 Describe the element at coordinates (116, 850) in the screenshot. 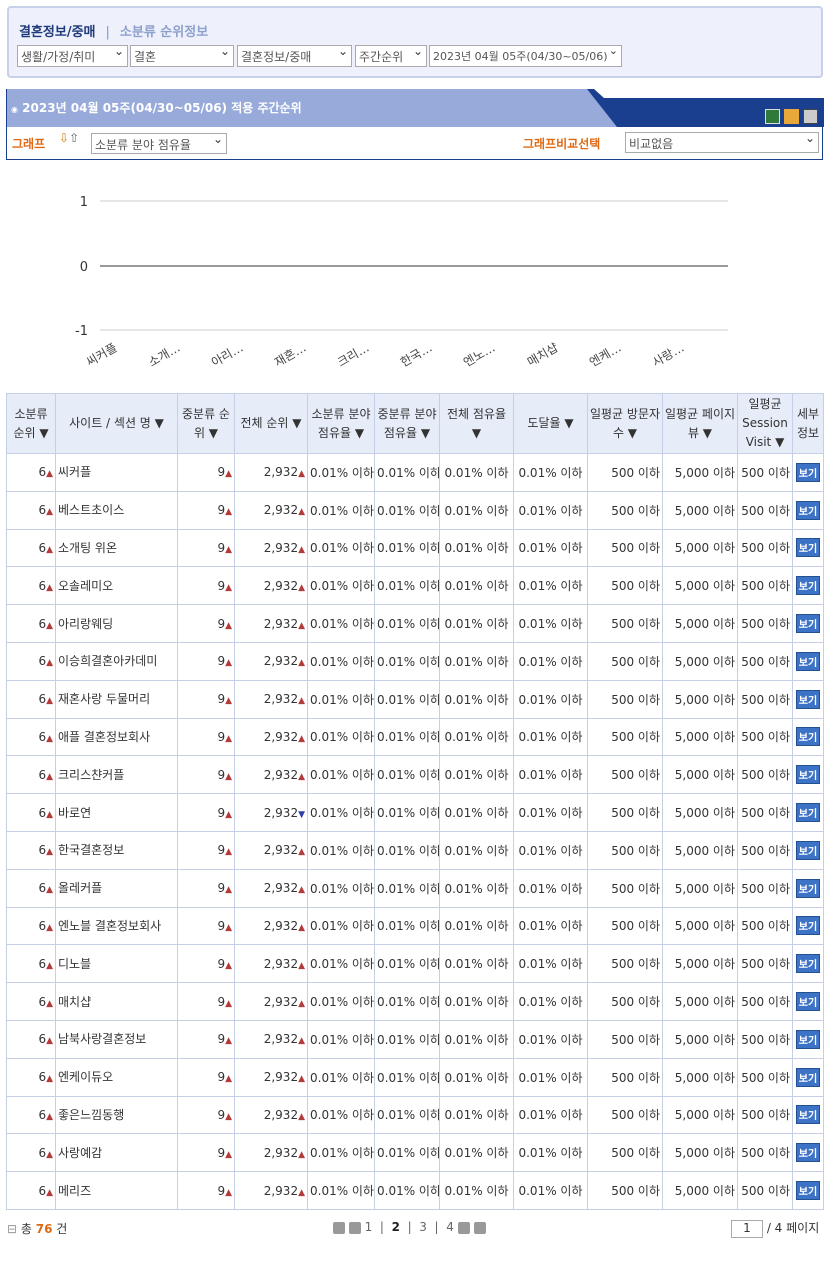

I see `site-name: 한국결혼정보` at that location.